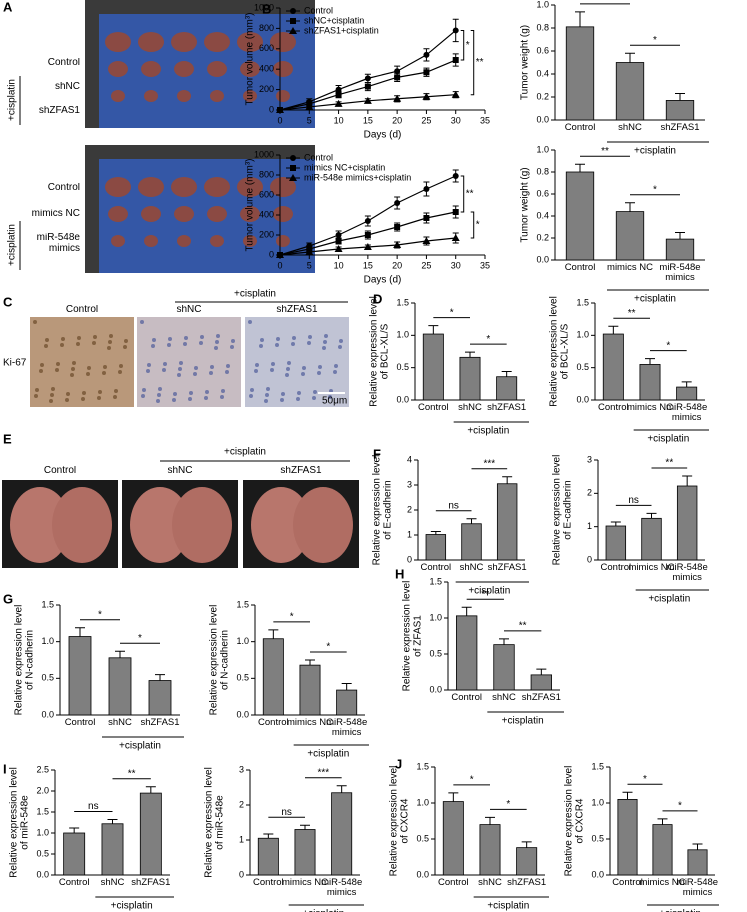 This screenshot has height=912, width=747. I want to click on column-label-box: shNC, so click(189, 310).